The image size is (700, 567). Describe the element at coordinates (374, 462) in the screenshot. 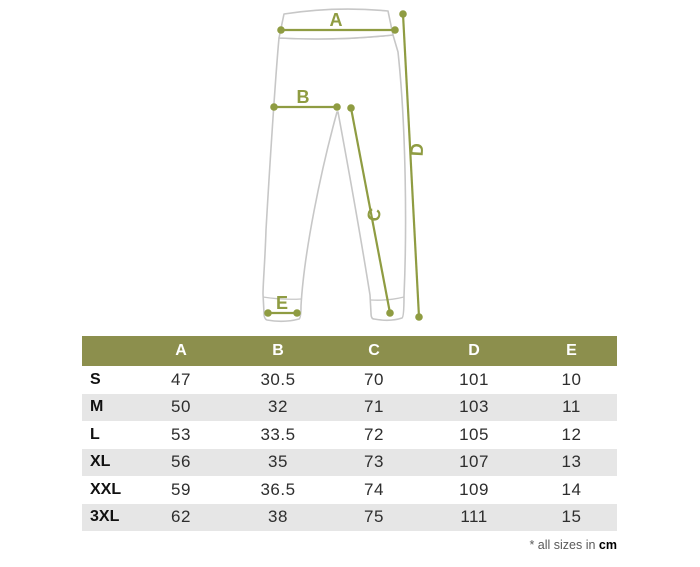

I see `value-cell: 73` at that location.